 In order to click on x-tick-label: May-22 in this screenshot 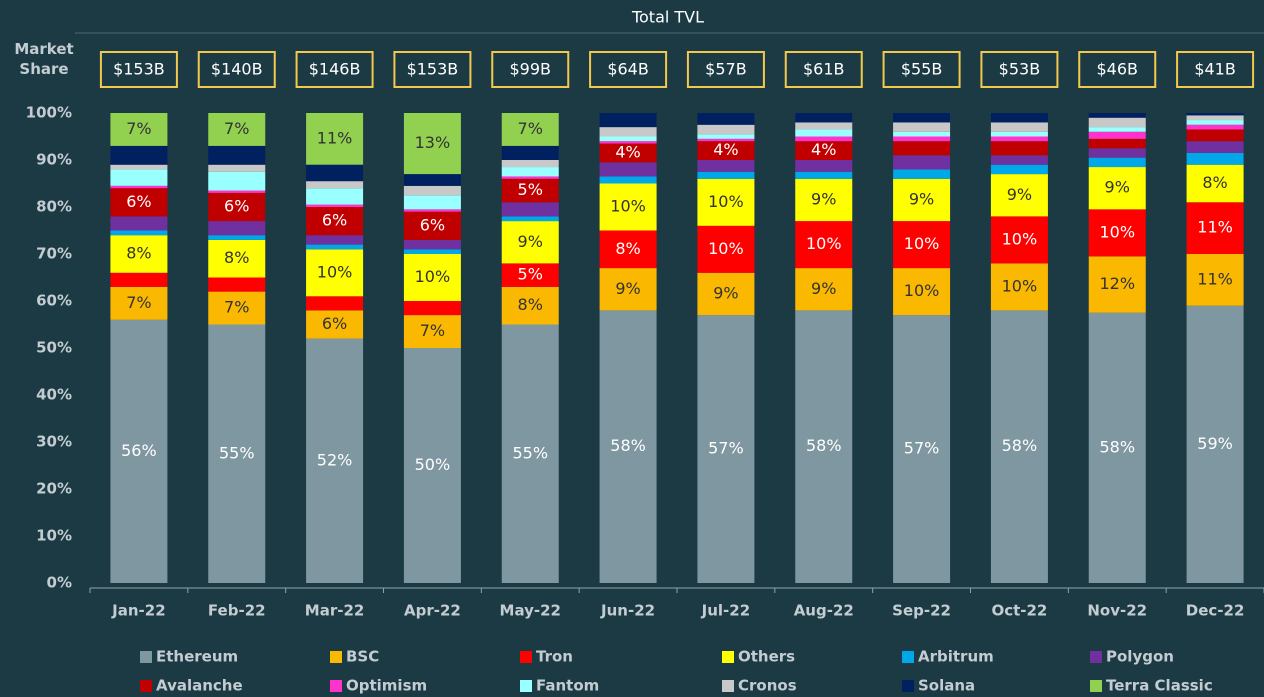, I will do `click(530, 611)`.